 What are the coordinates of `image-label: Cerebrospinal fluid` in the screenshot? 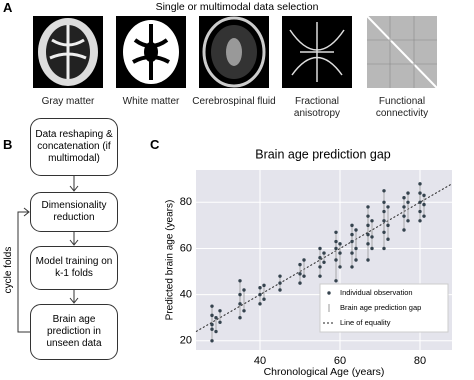 It's located at (234, 101).